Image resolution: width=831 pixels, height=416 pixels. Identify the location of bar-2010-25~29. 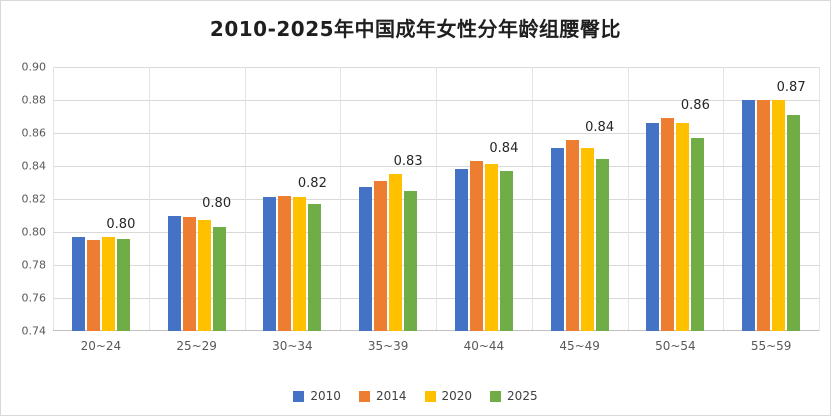
(174, 273).